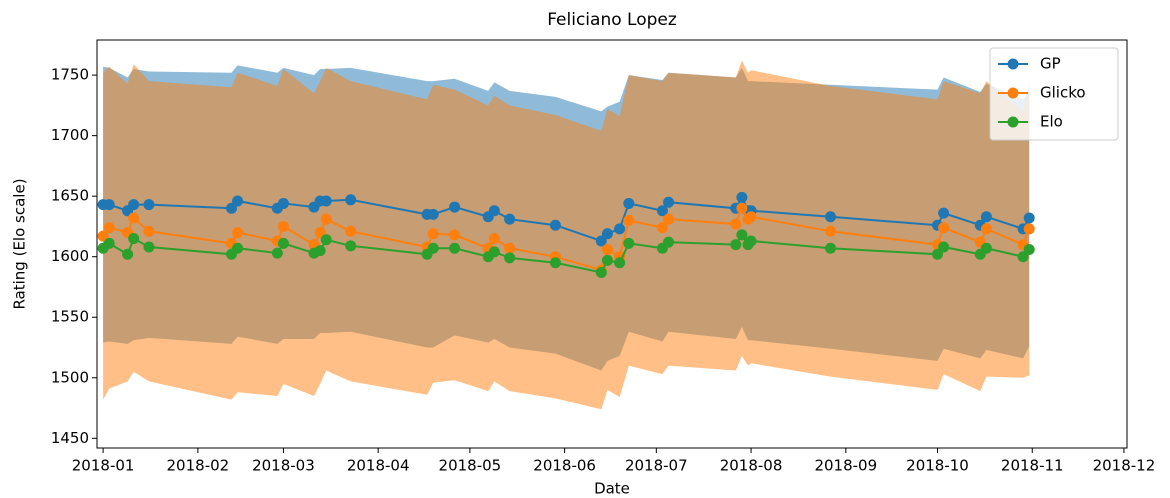 This screenshot has width=1170, height=498. I want to click on legend-box, so click(1054, 94).